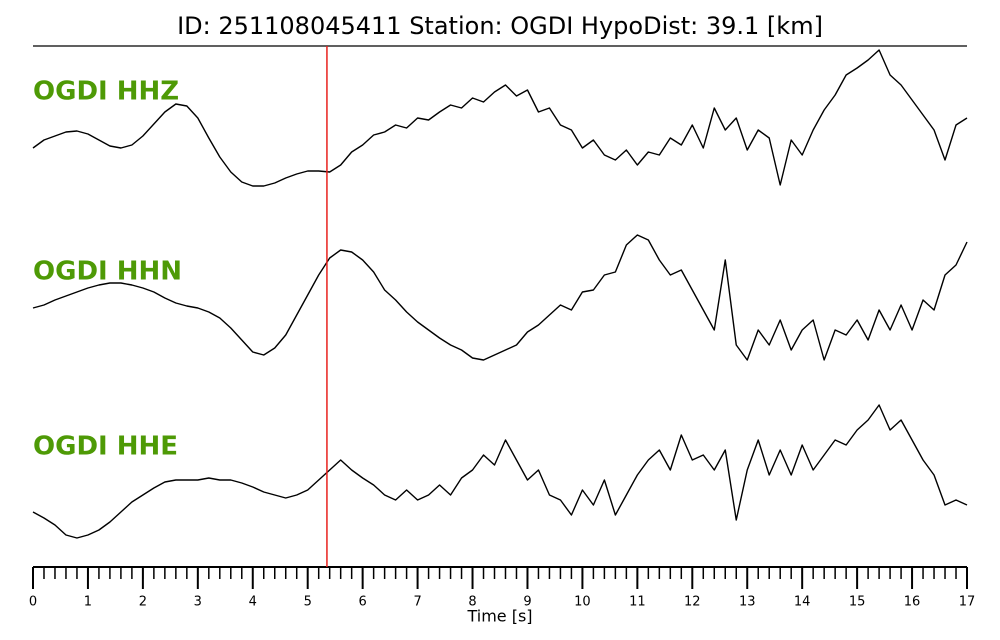  What do you see at coordinates (143, 602) in the screenshot?
I see `x-tick-label: 2` at bounding box center [143, 602].